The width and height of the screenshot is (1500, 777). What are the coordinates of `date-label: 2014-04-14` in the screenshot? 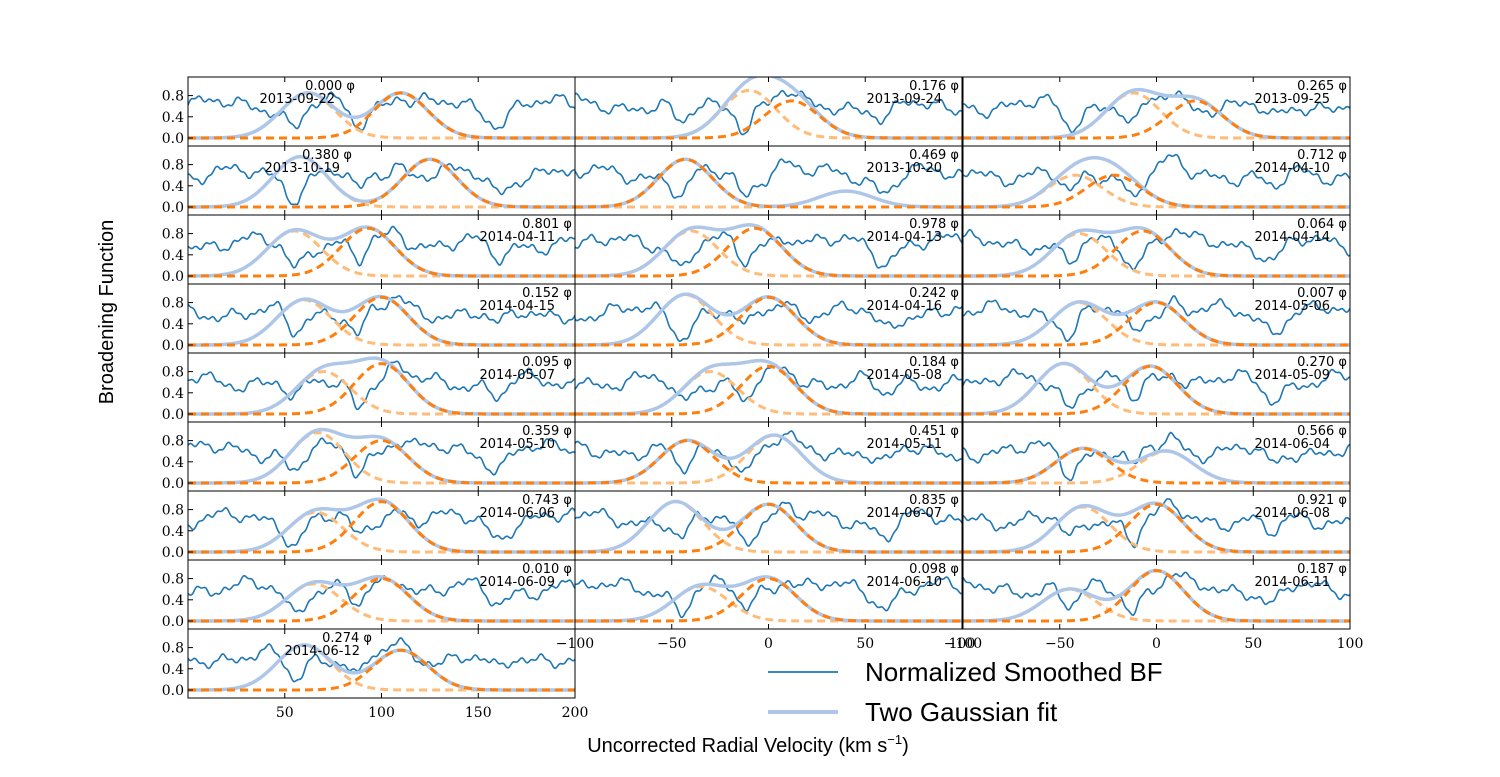 It's located at (1292, 237).